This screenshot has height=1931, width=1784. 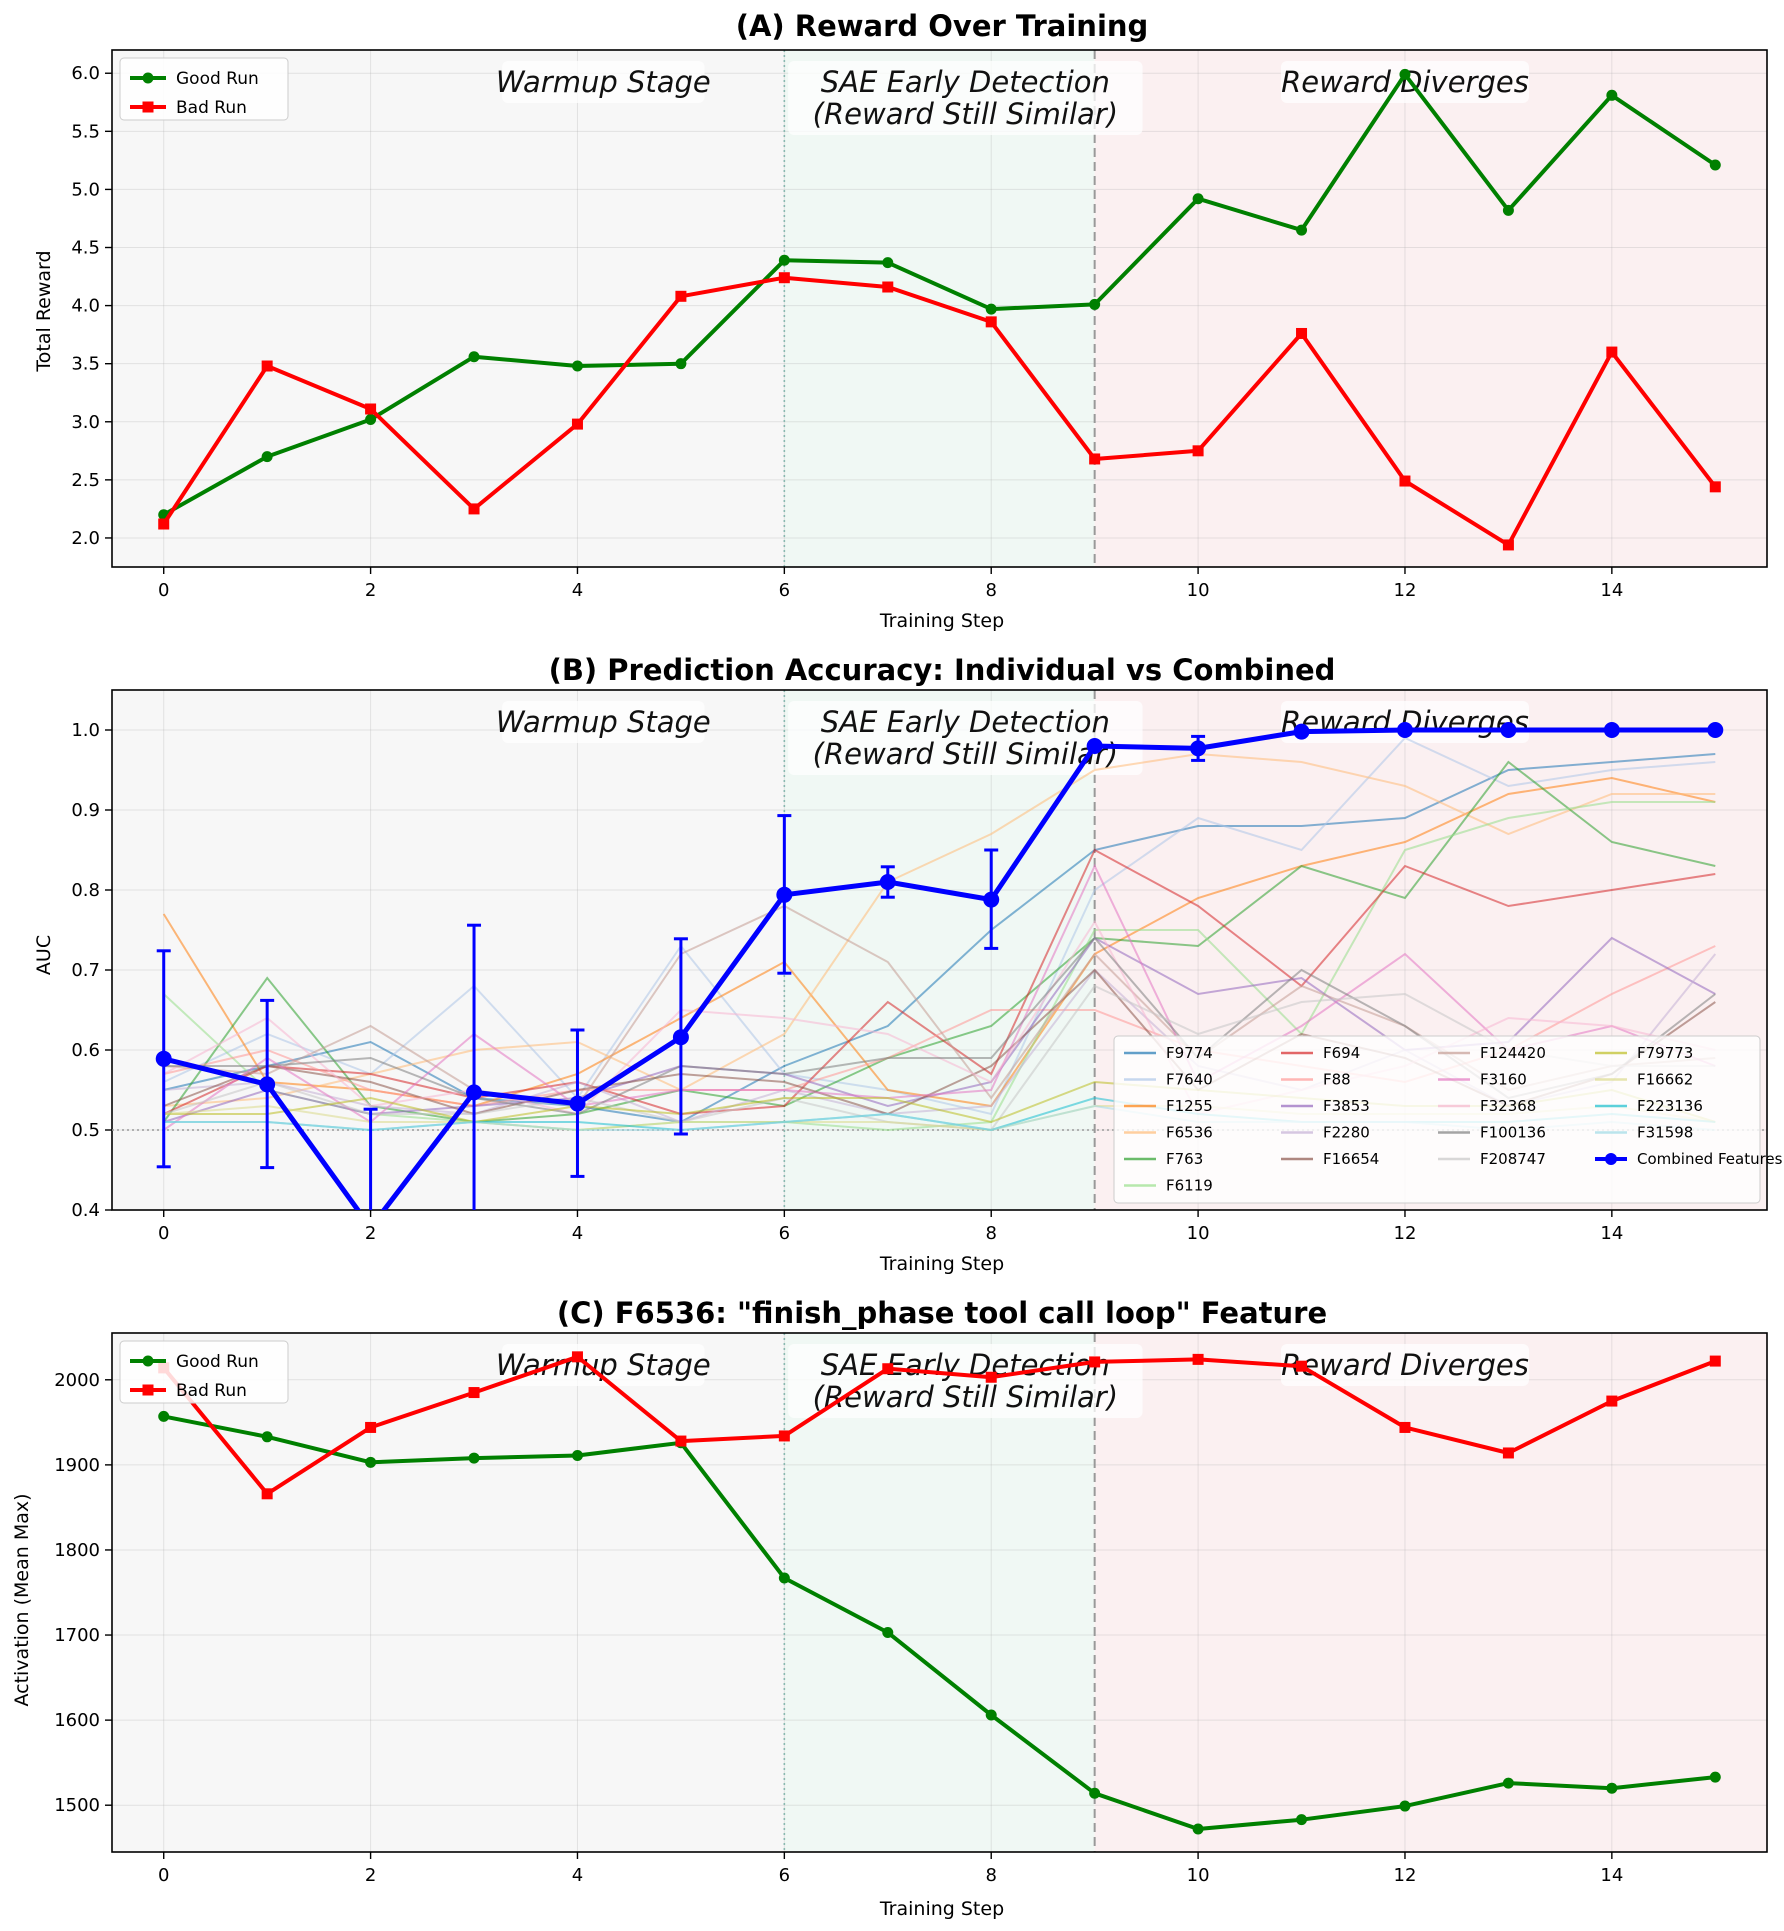 What do you see at coordinates (77, 1805) in the screenshot?
I see `y-tick-label: 1500` at bounding box center [77, 1805].